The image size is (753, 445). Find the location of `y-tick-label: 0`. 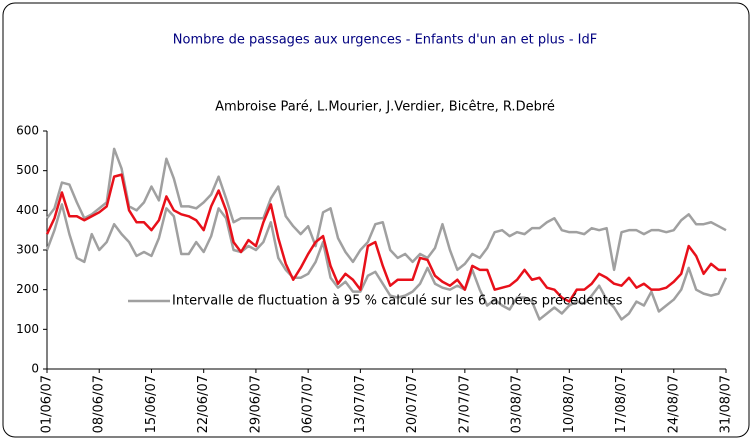

y-tick-label: 0 is located at coordinates (35, 369).